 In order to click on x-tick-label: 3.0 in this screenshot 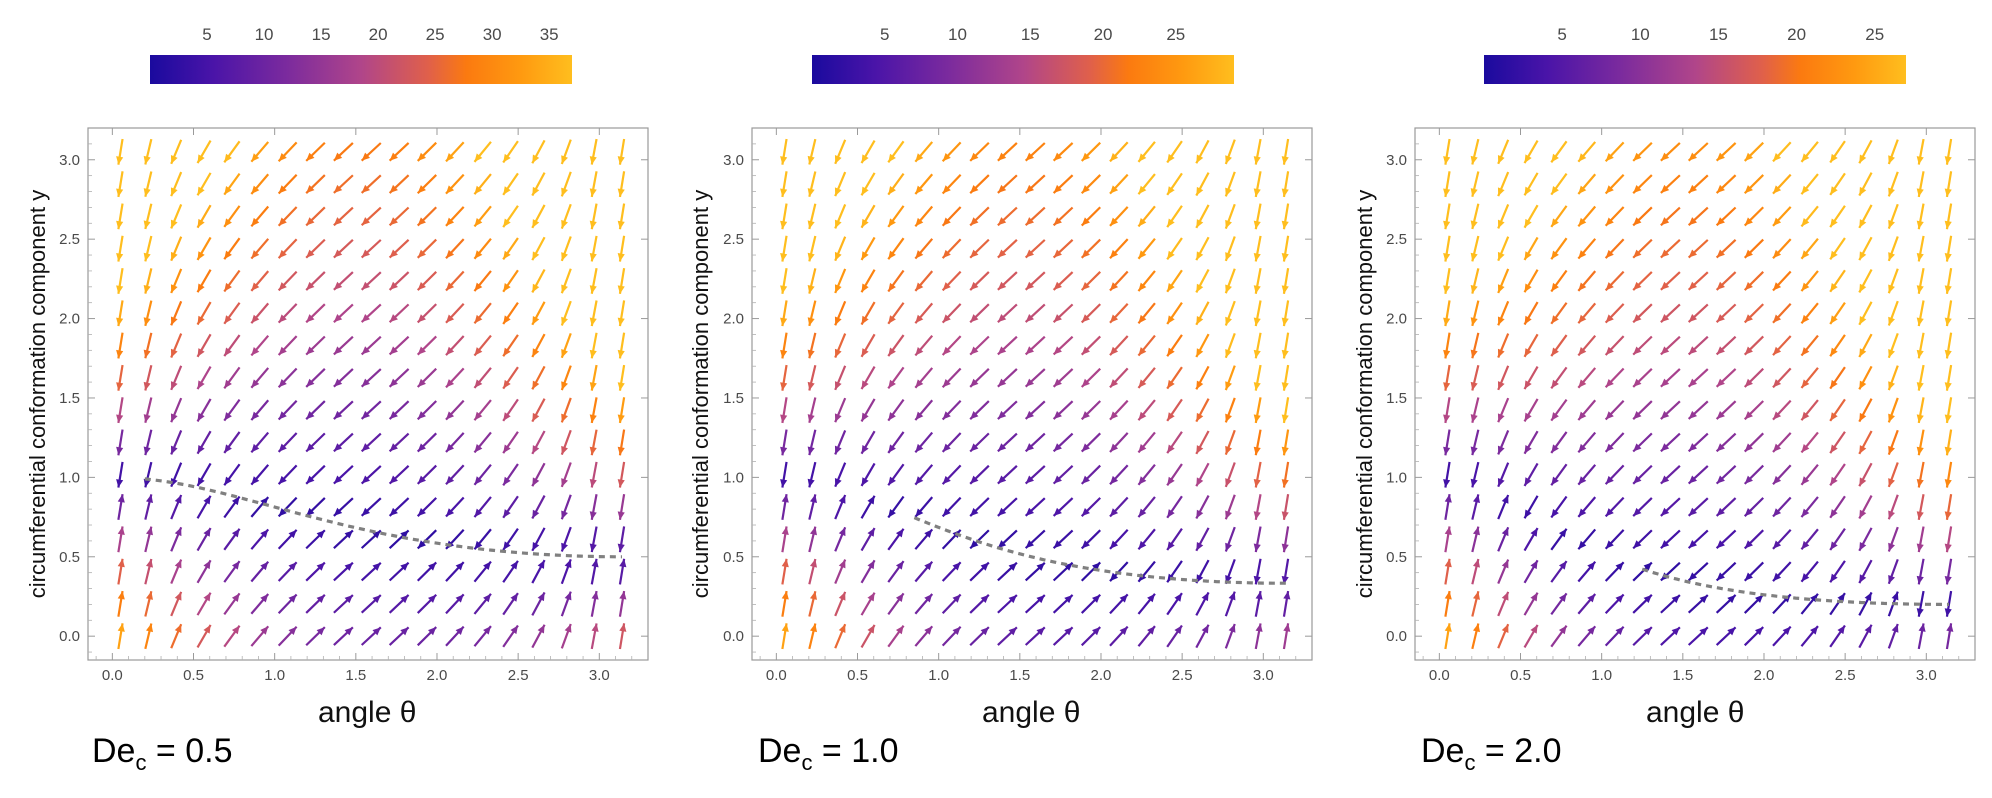, I will do `click(599, 675)`.